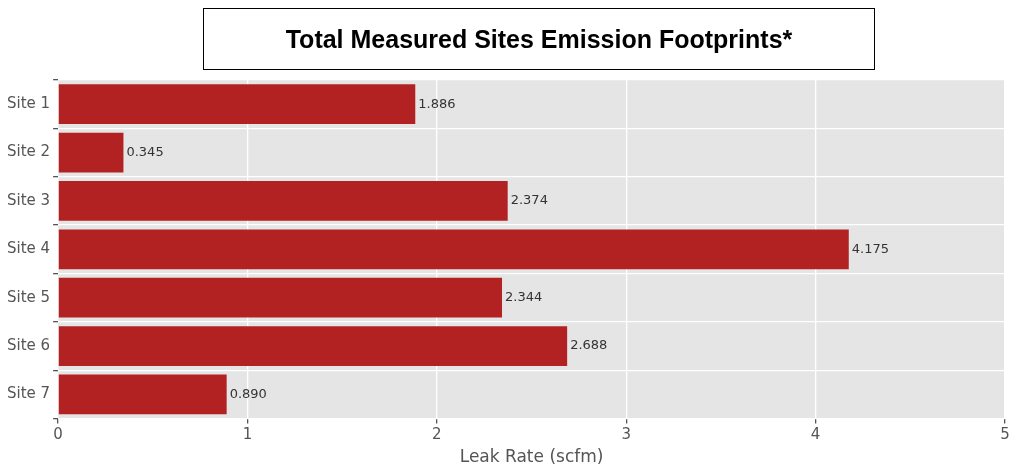 The image size is (1017, 470). What do you see at coordinates (248, 393) in the screenshot?
I see `data-label: 0.890` at bounding box center [248, 393].